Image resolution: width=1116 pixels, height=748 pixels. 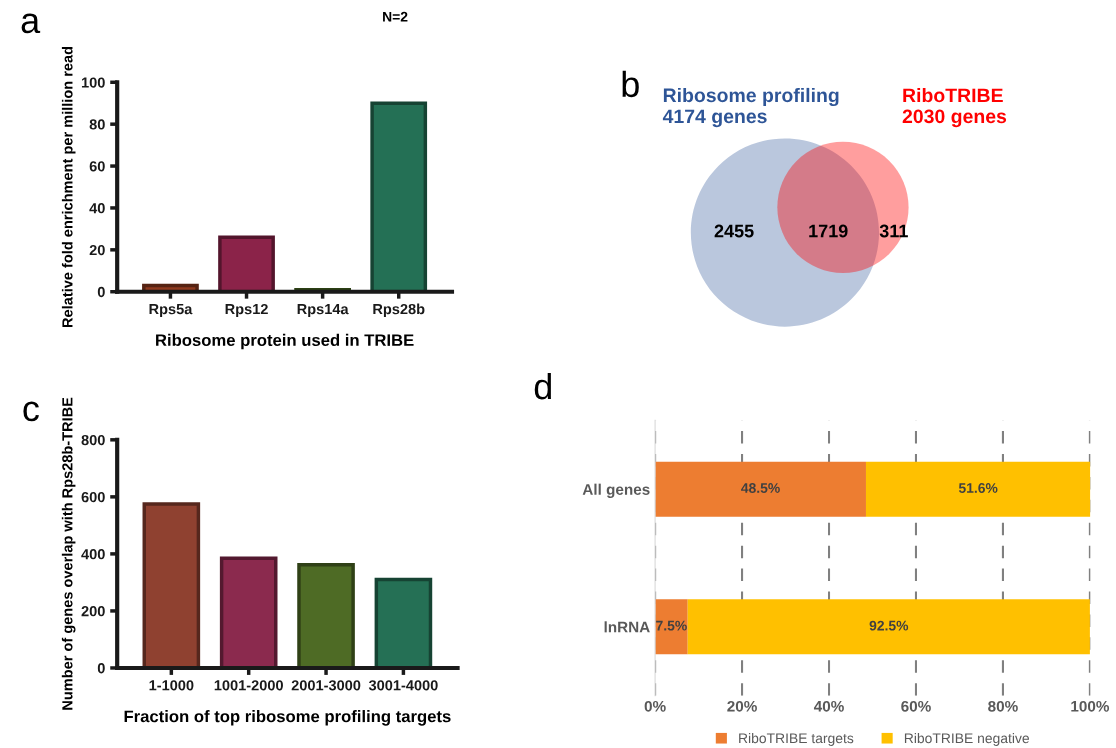 I want to click on y-axis-title: Relative fold enrichment per million read, so click(x=68, y=187).